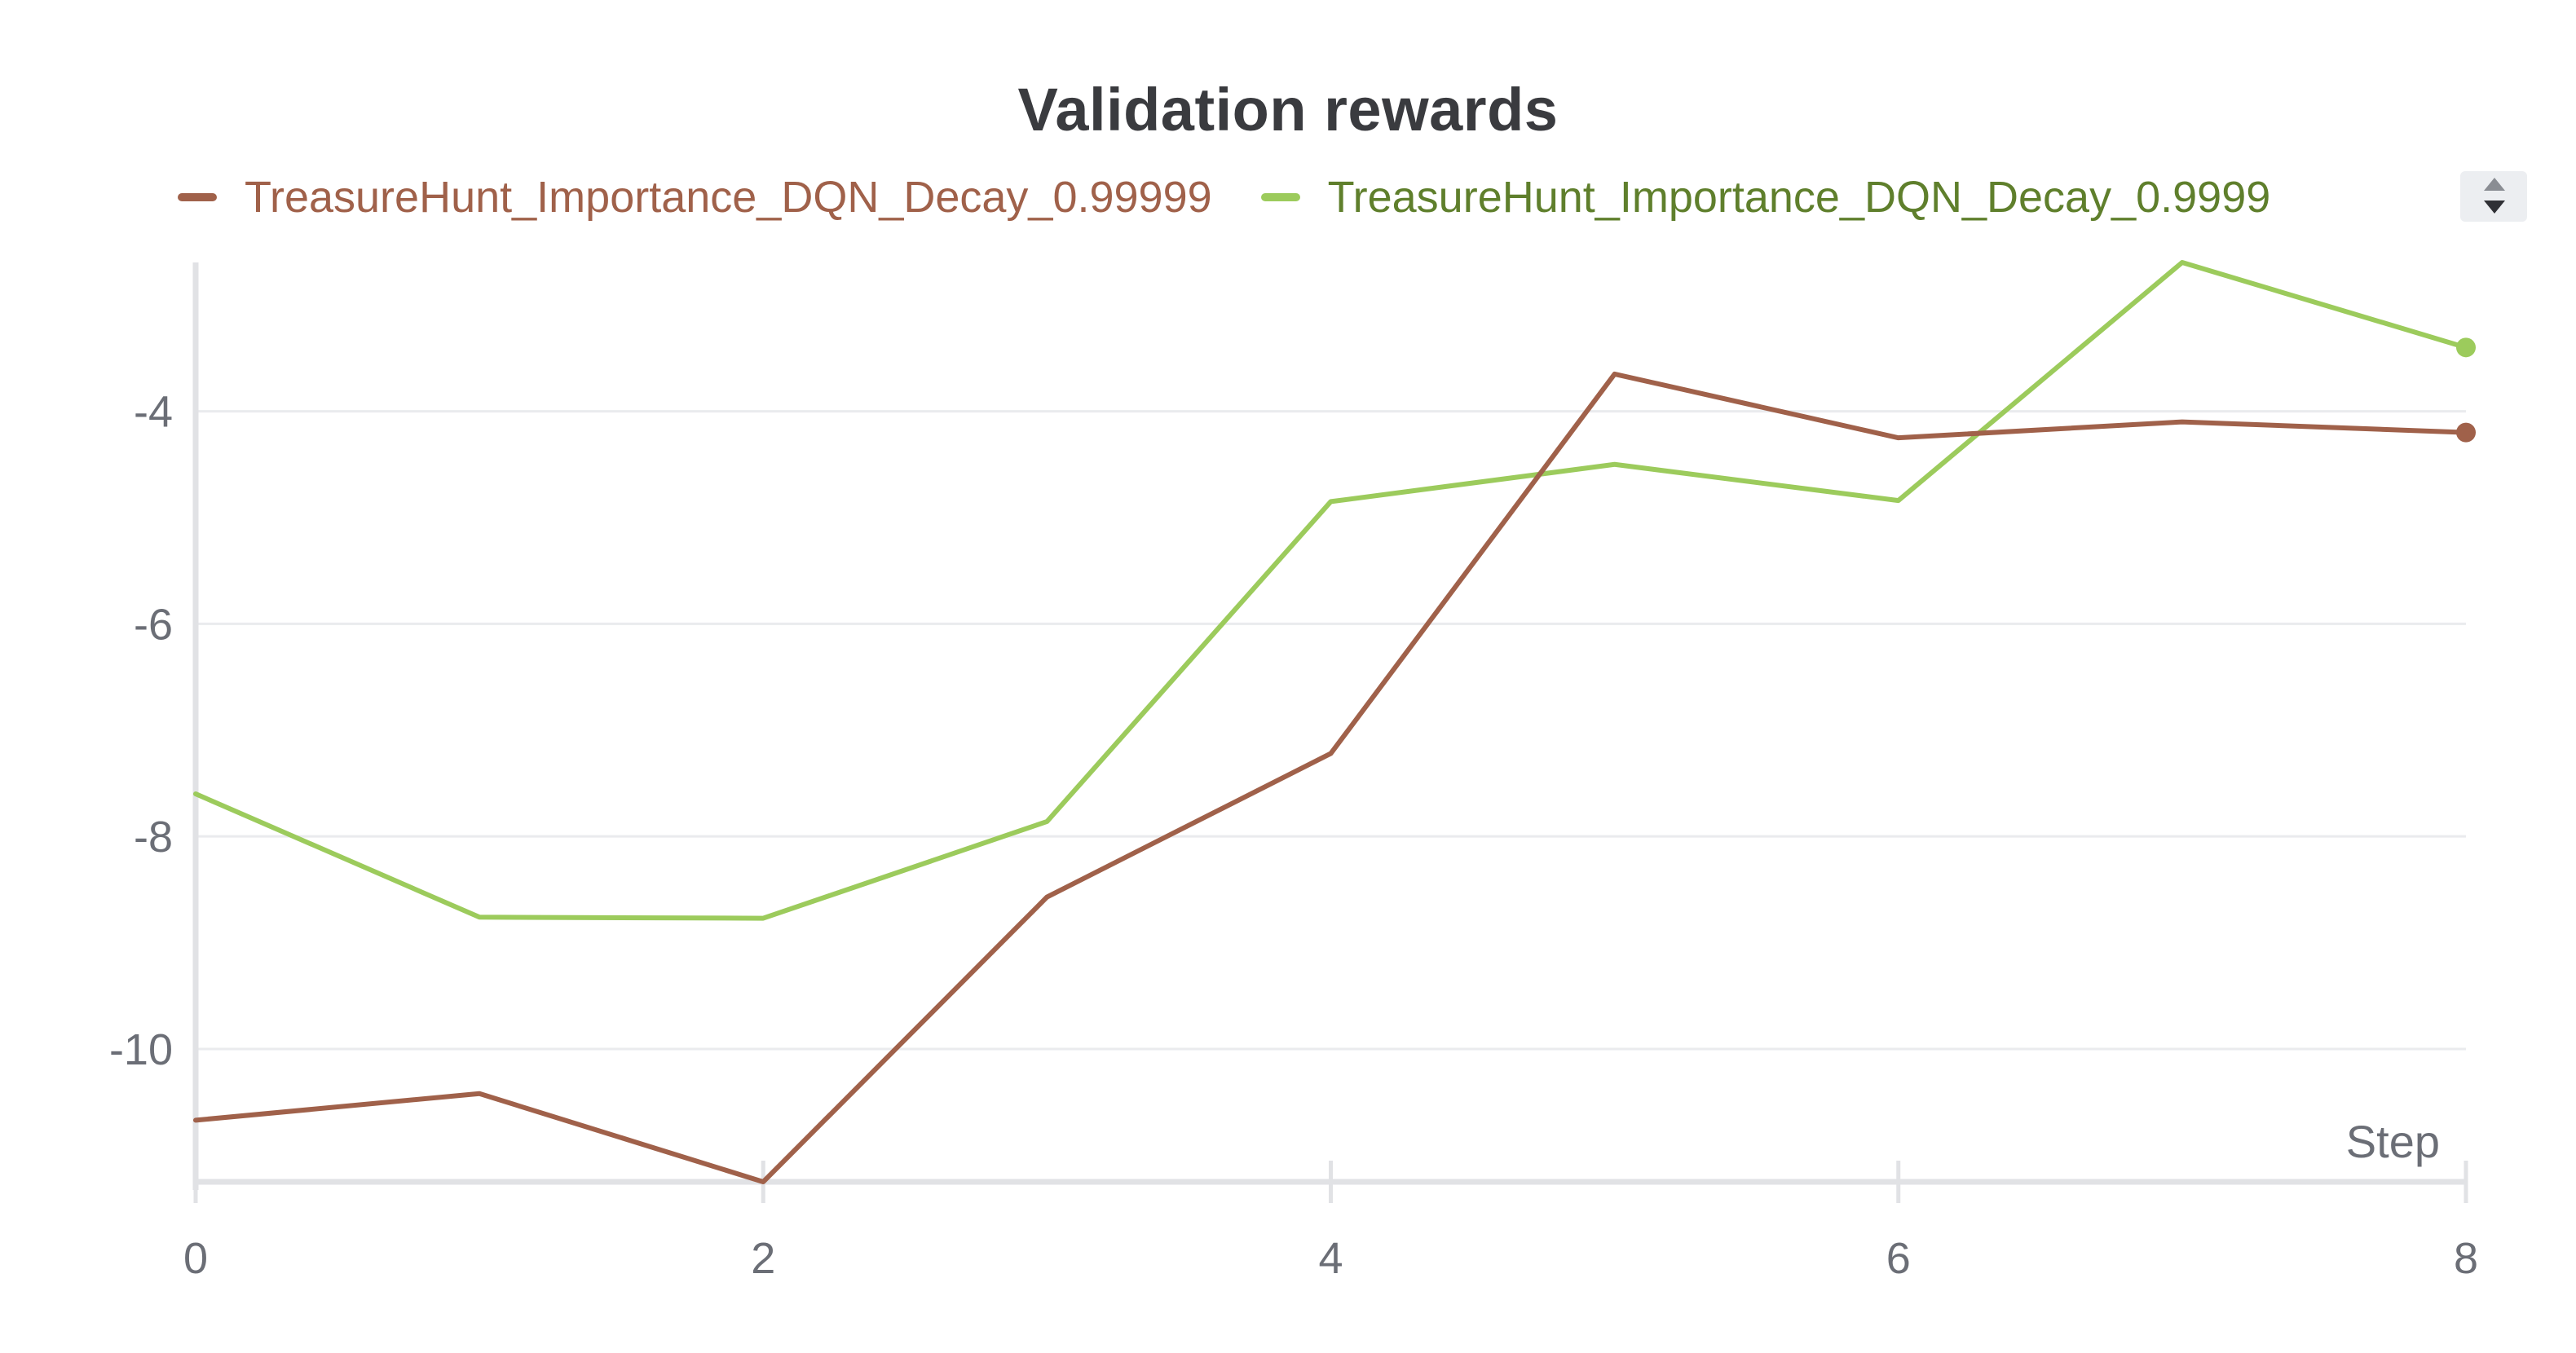 The image size is (2576, 1353). I want to click on y-tick-label: -8, so click(153, 837).